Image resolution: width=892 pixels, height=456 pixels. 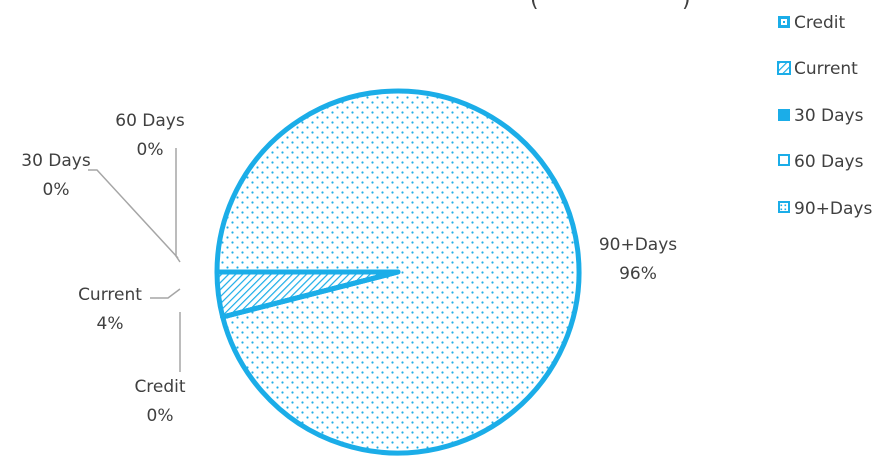 I want to click on legend-item-credit: Credit, so click(x=811, y=23).